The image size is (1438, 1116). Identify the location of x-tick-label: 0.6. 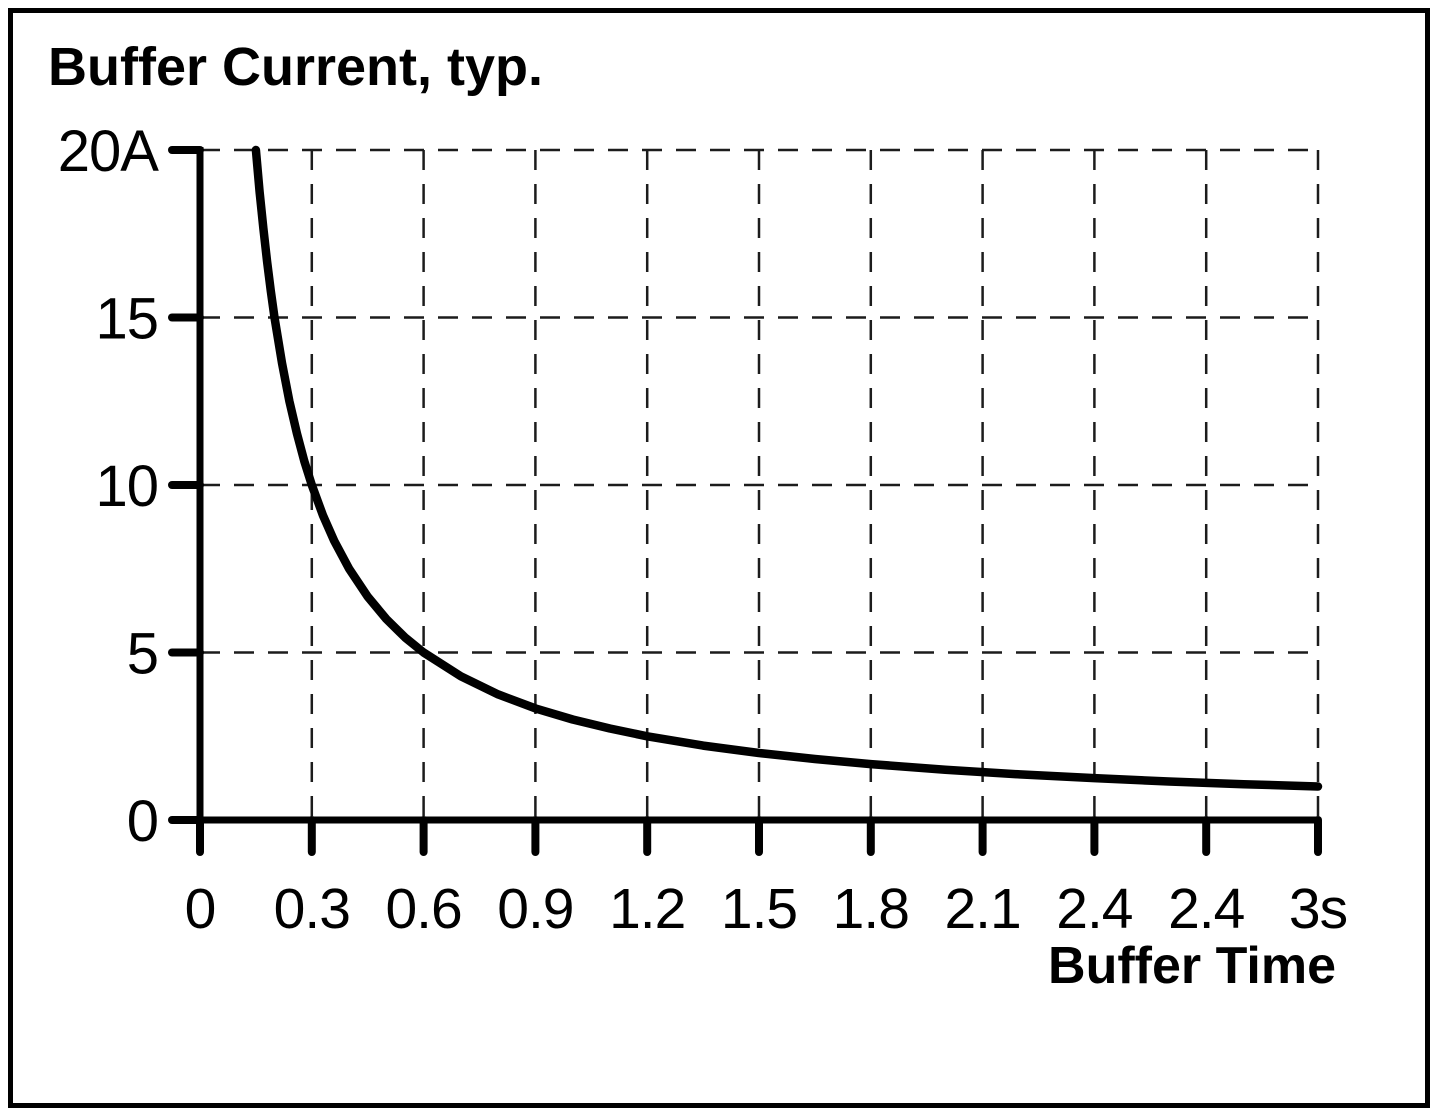
(423, 909).